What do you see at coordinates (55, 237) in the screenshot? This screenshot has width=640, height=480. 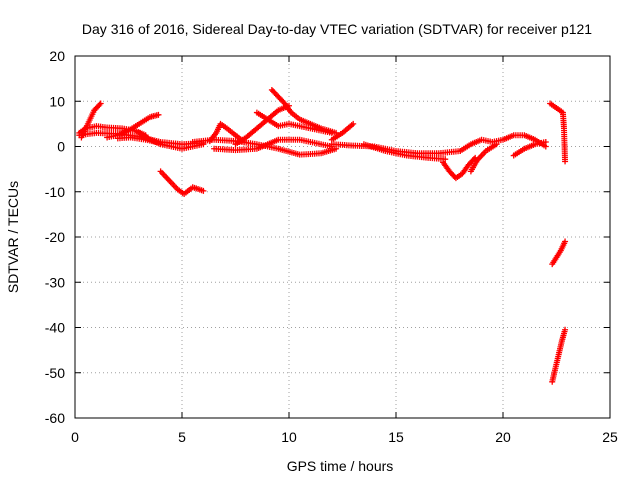 I see `y-tick-label: -20` at bounding box center [55, 237].